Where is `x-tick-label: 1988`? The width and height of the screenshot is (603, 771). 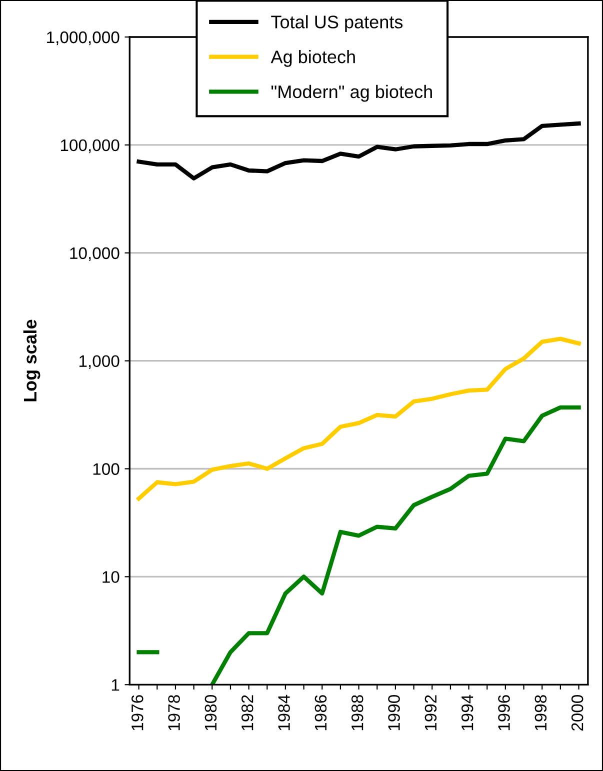 x-tick-label: 1988 is located at coordinates (357, 712).